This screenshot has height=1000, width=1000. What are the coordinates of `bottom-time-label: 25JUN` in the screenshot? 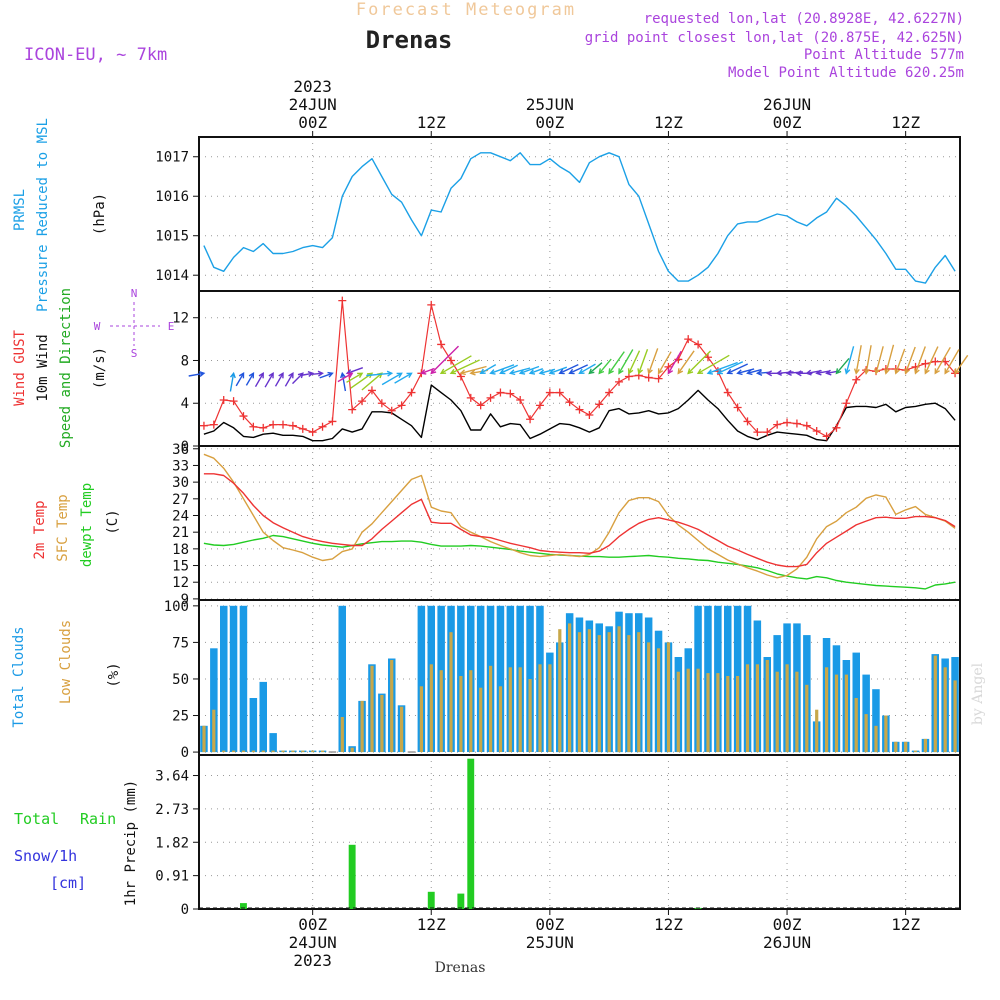 It's located at (550, 942).